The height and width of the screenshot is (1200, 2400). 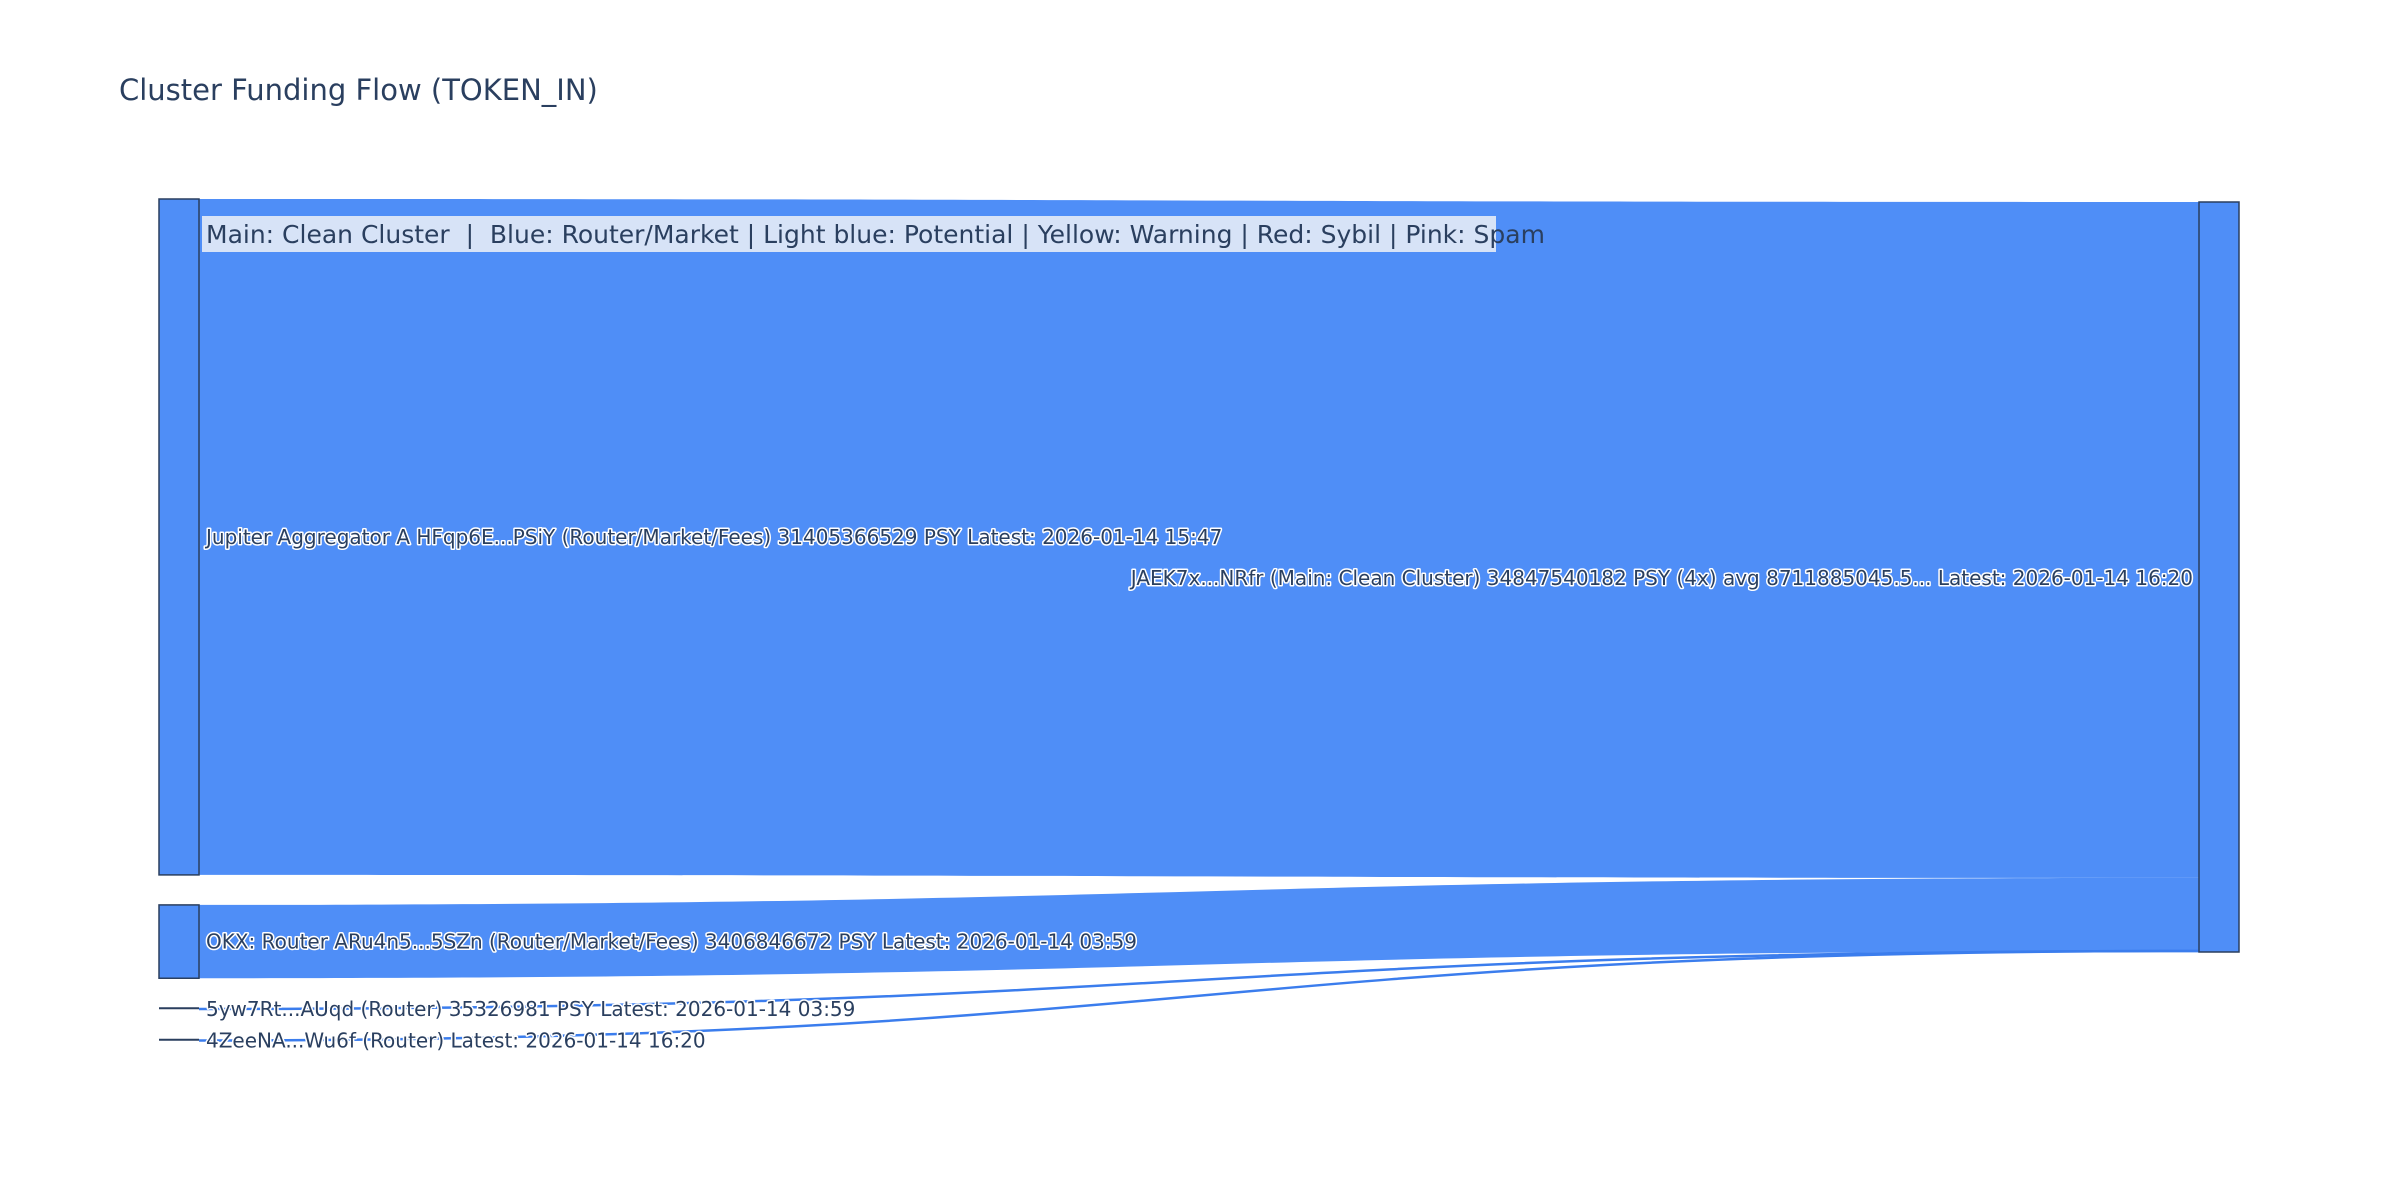 I want to click on link-5yw7, so click(x=1199, y=980).